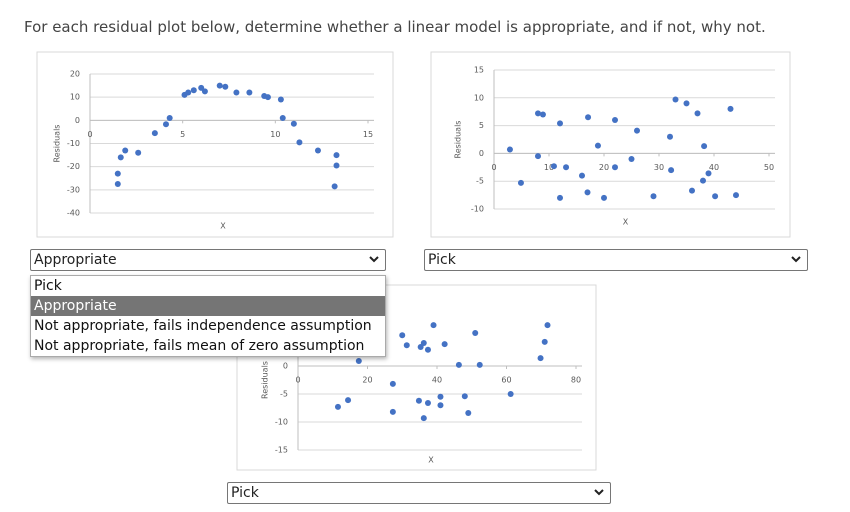 This screenshot has width=850, height=512. Describe the element at coordinates (48, 286) in the screenshot. I see `option: Pick` at that location.